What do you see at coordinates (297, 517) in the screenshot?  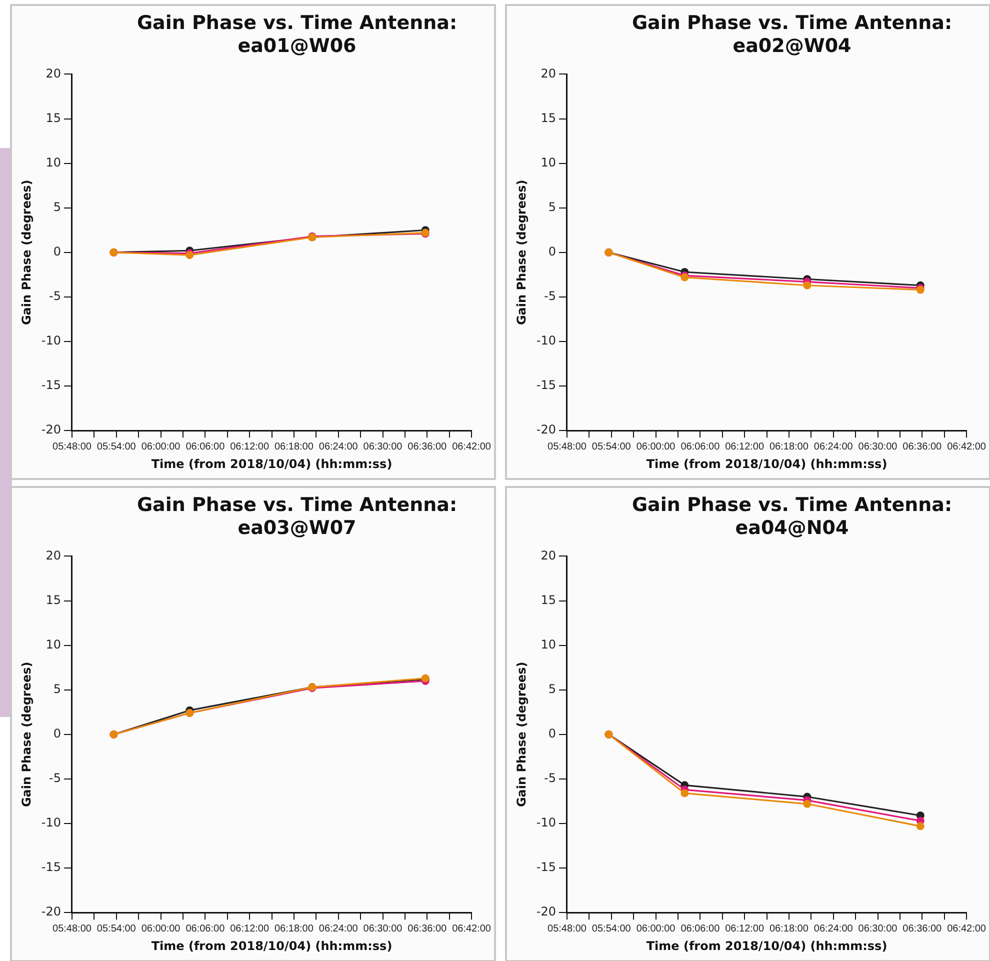 I see `chart-title: Gain Phase vs. Time Antenna: ea03@W07` at bounding box center [297, 517].